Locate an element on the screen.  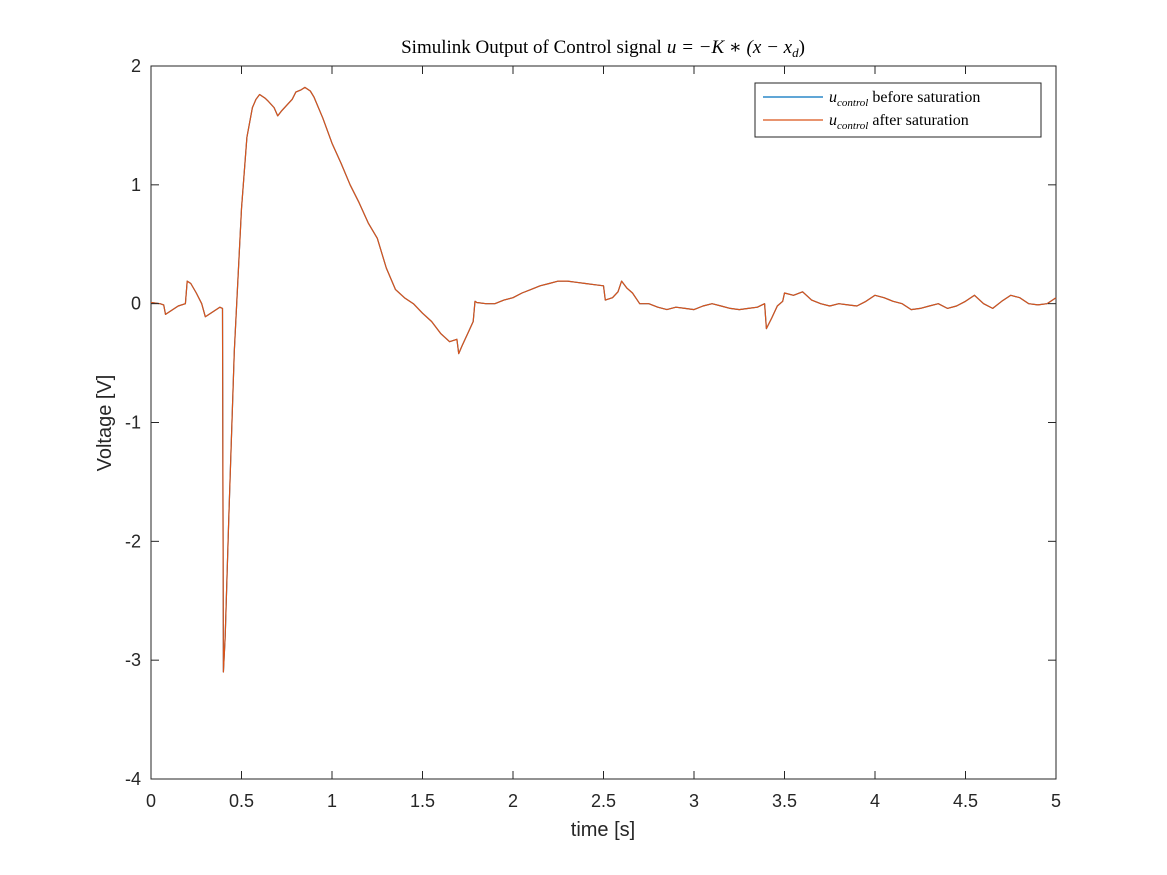
x-tick-label: 4 is located at coordinates (875, 801).